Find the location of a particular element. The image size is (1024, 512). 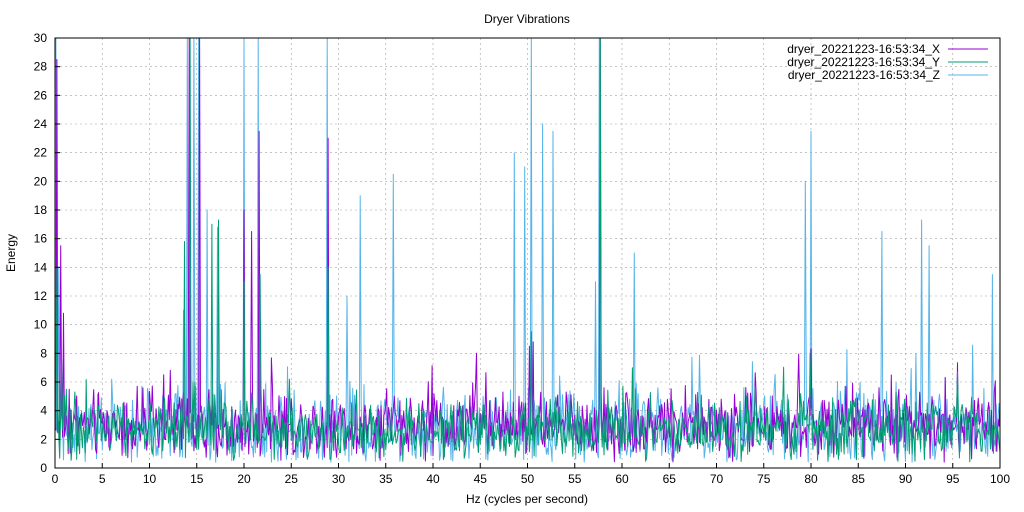

legend-label: dryer_20221223-16:53:34_Y is located at coordinates (863, 62).